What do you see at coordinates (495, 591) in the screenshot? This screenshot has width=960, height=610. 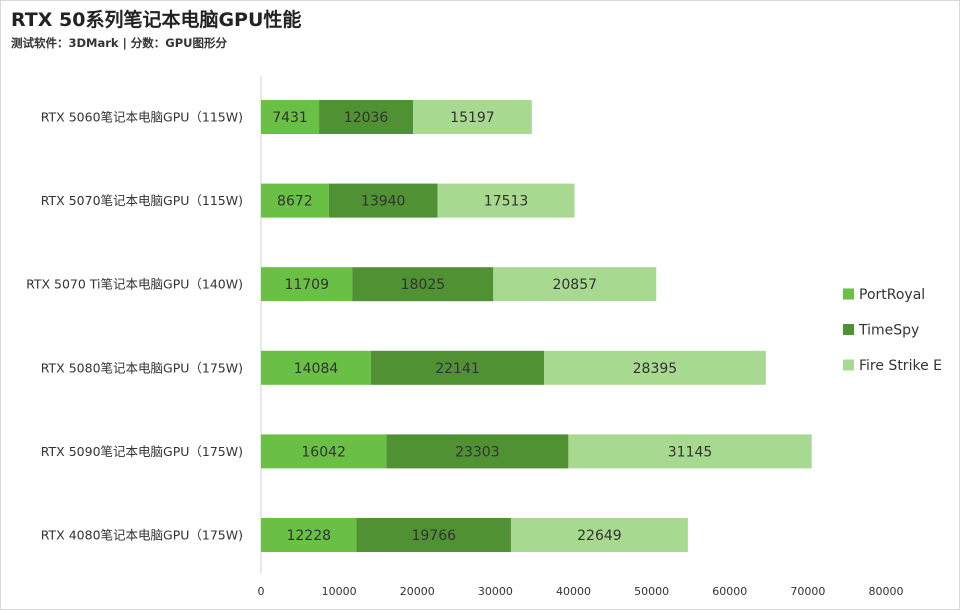 I see `x-tick-label: 30000` at bounding box center [495, 591].